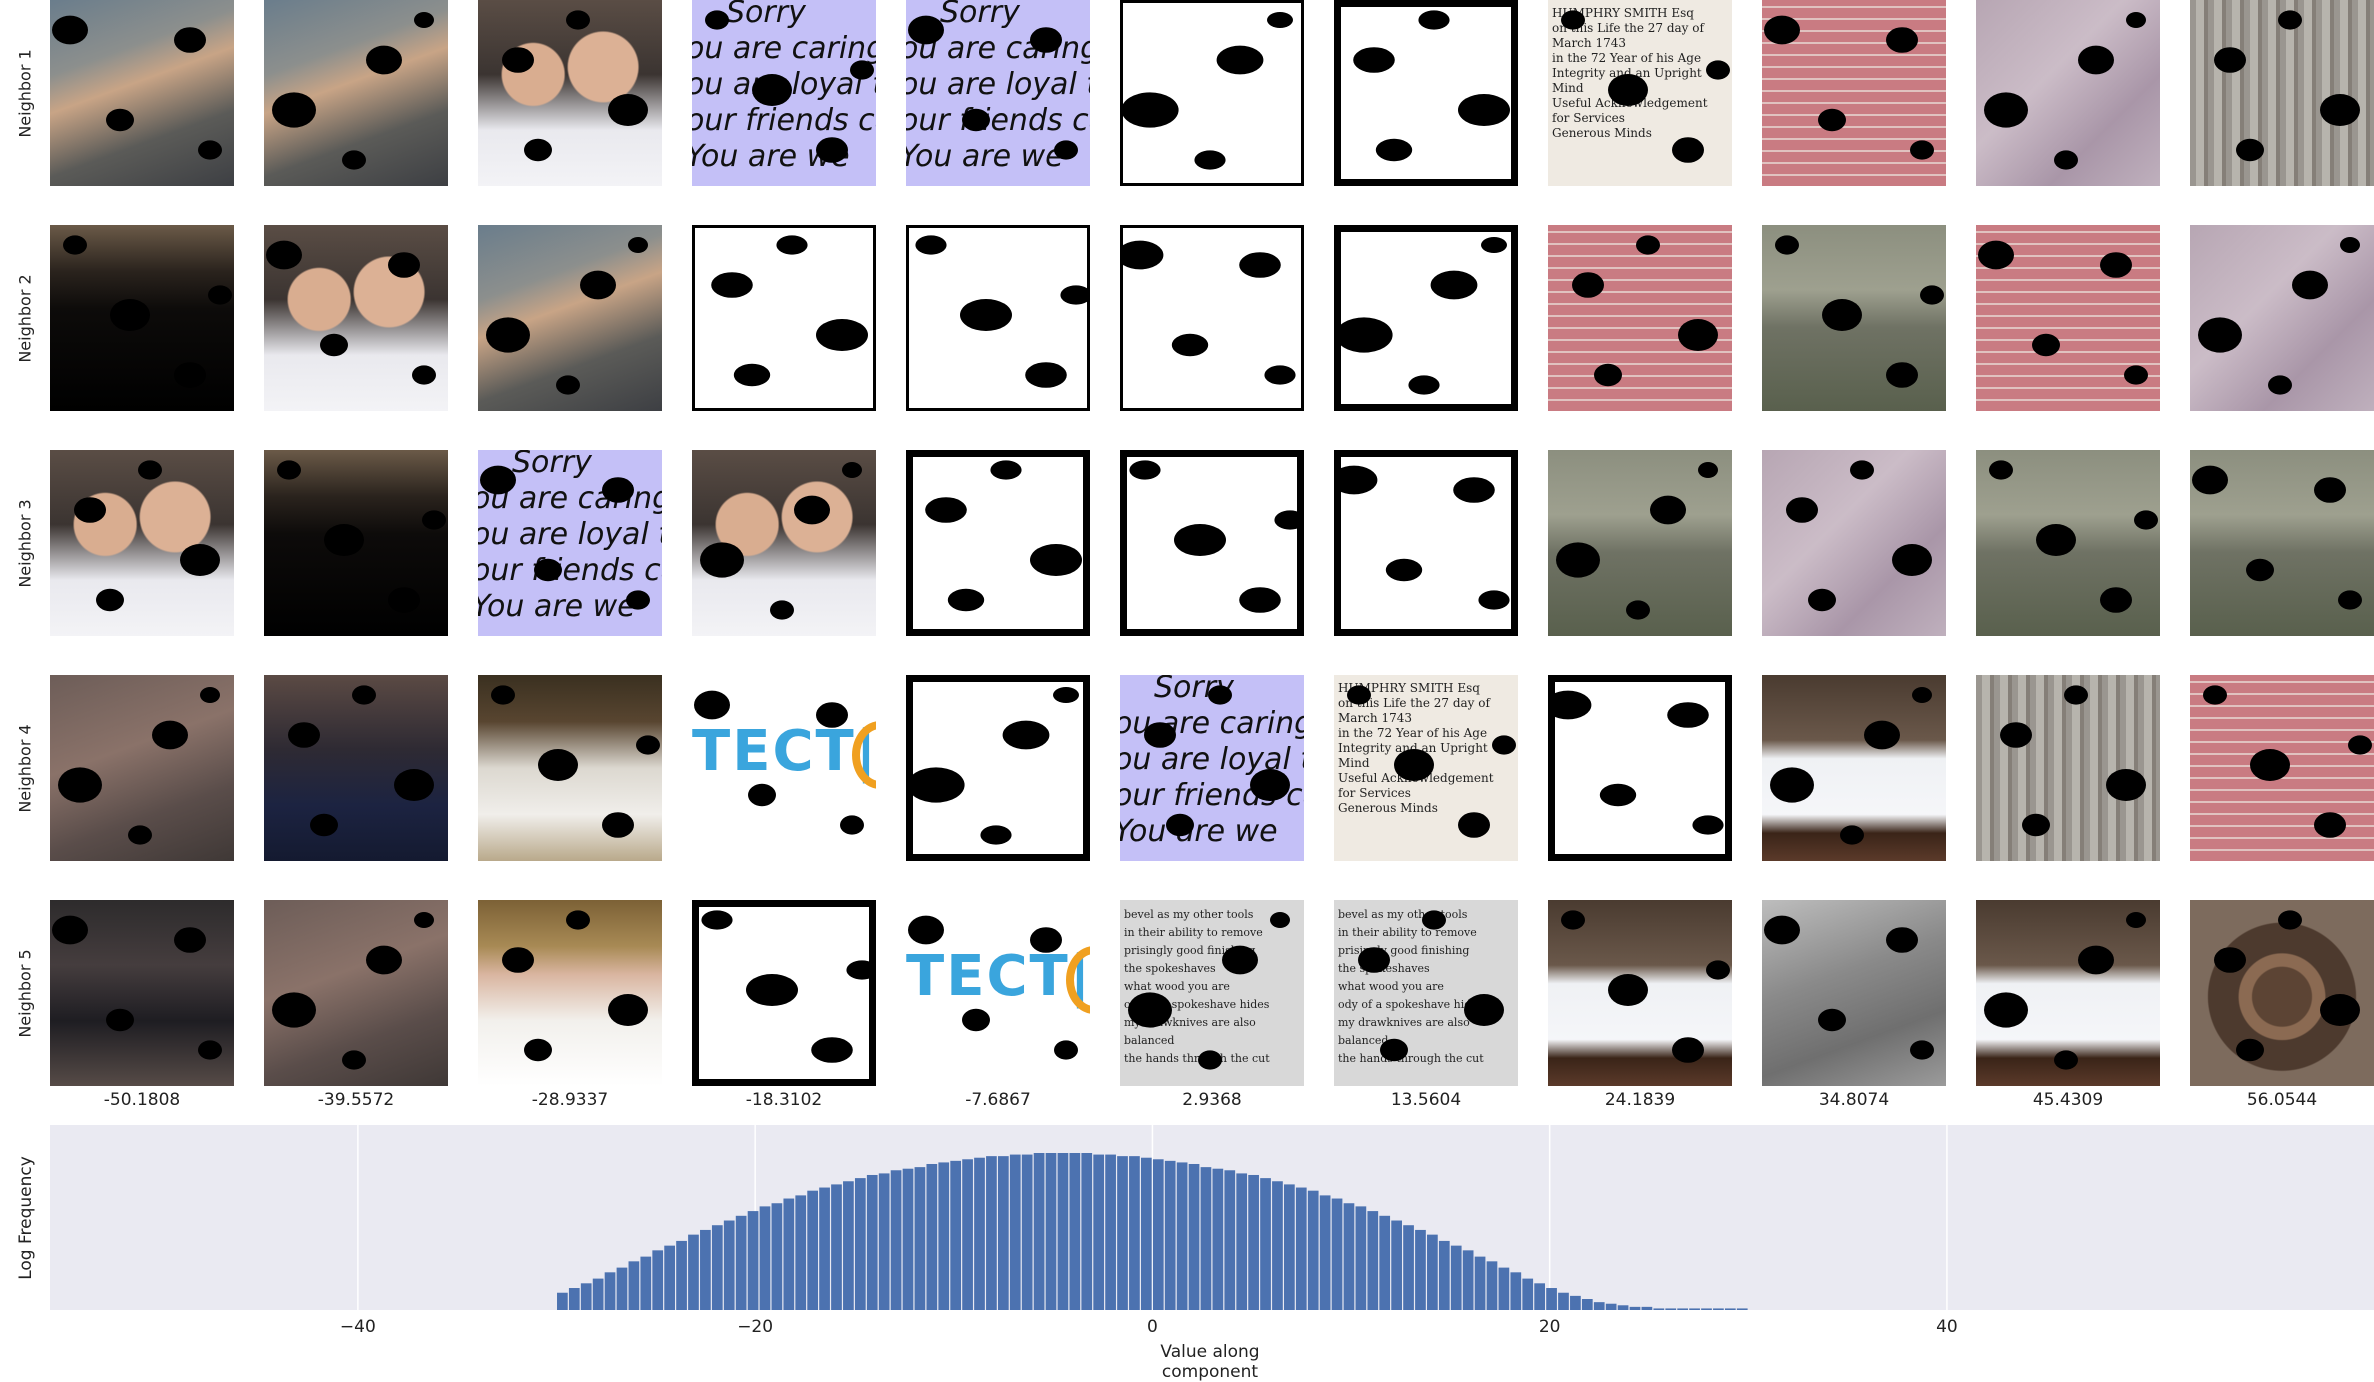  What do you see at coordinates (25, 768) in the screenshot?
I see `row-label-text: Neighbor 4` at bounding box center [25, 768].